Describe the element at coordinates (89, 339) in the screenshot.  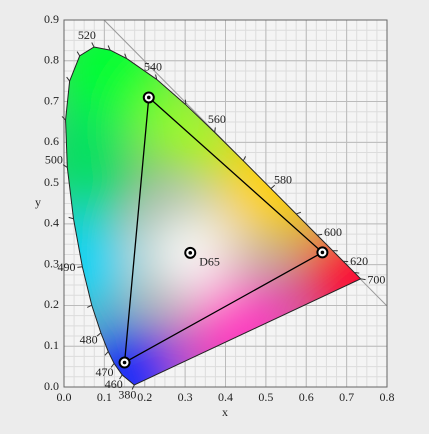
I see `wavelength-label: 480` at that location.